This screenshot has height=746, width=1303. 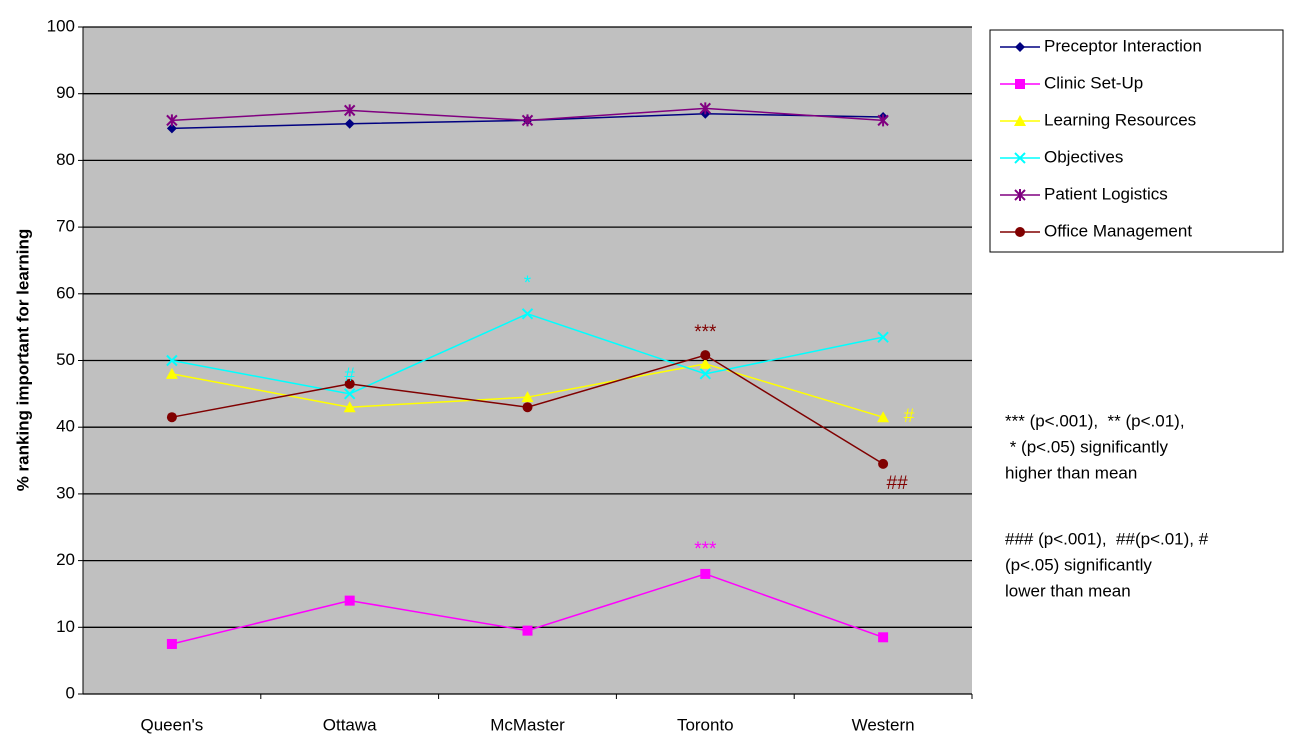 What do you see at coordinates (1136, 141) in the screenshot?
I see `legend-box` at bounding box center [1136, 141].